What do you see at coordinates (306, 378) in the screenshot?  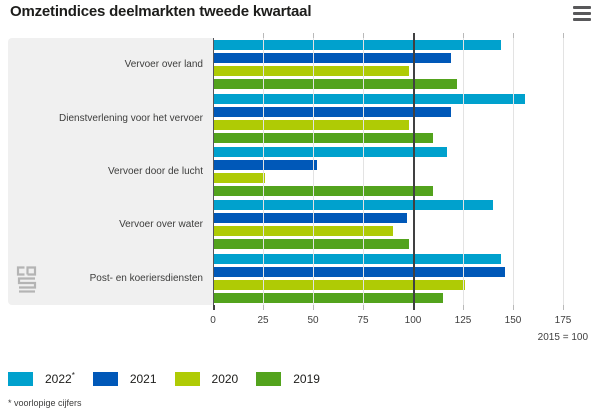 I see `legend-label: 2019` at bounding box center [306, 378].